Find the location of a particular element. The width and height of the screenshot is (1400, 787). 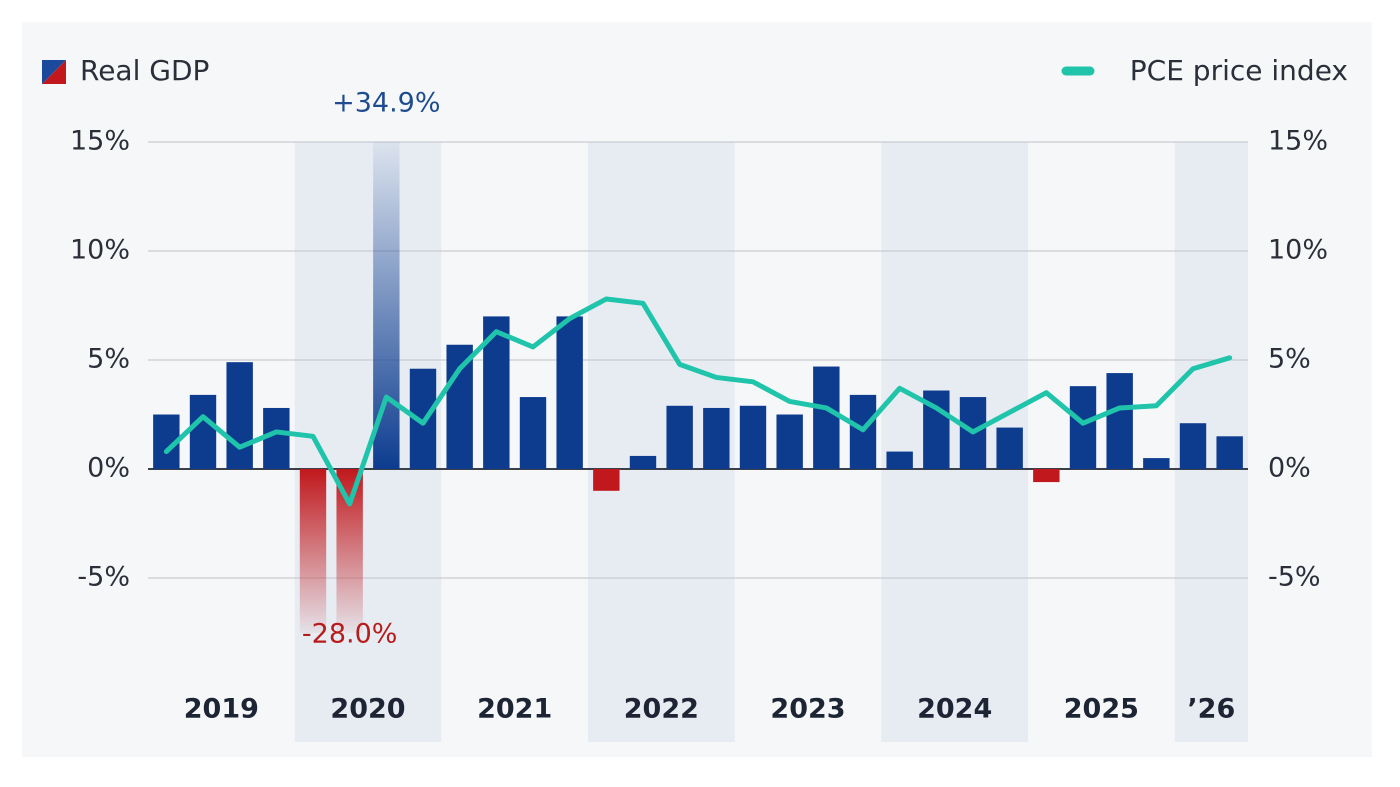

y2-tick-label: -5% is located at coordinates (1294, 577).